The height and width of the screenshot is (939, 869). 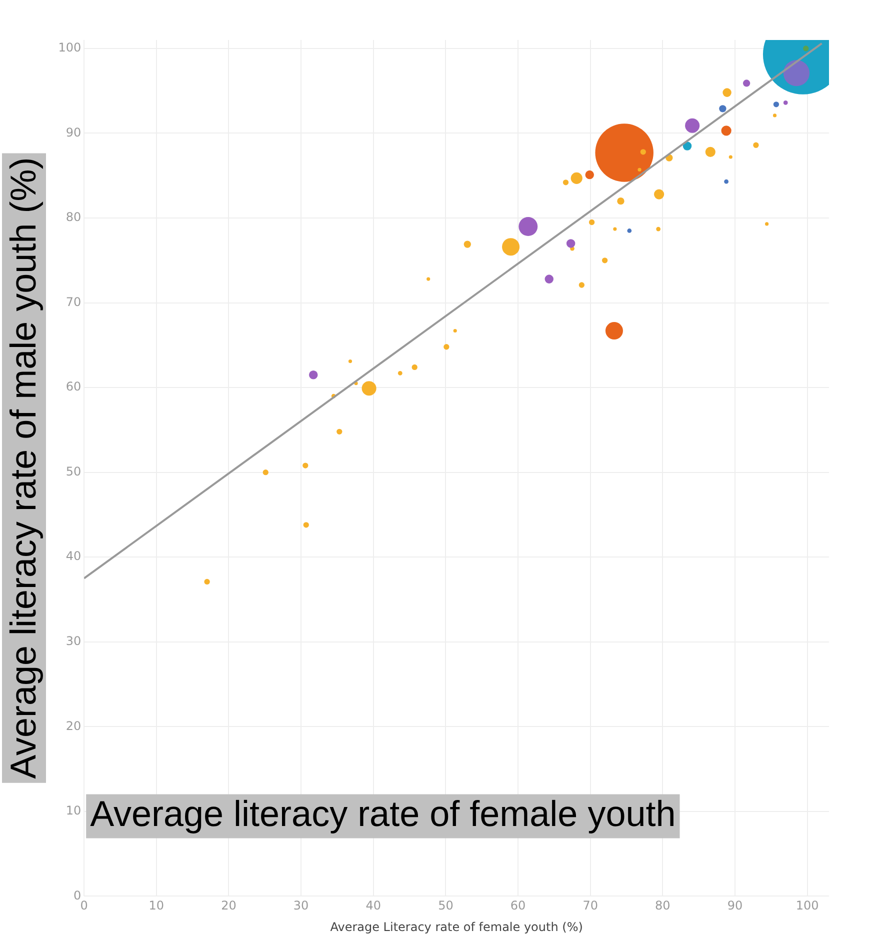 What do you see at coordinates (74, 217) in the screenshot?
I see `y-tick-label: 80` at bounding box center [74, 217].